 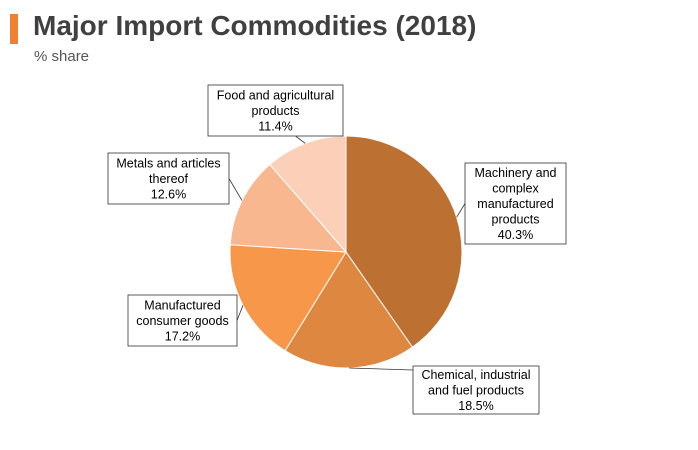 I want to click on slice-name-line: manufactured, so click(x=515, y=204).